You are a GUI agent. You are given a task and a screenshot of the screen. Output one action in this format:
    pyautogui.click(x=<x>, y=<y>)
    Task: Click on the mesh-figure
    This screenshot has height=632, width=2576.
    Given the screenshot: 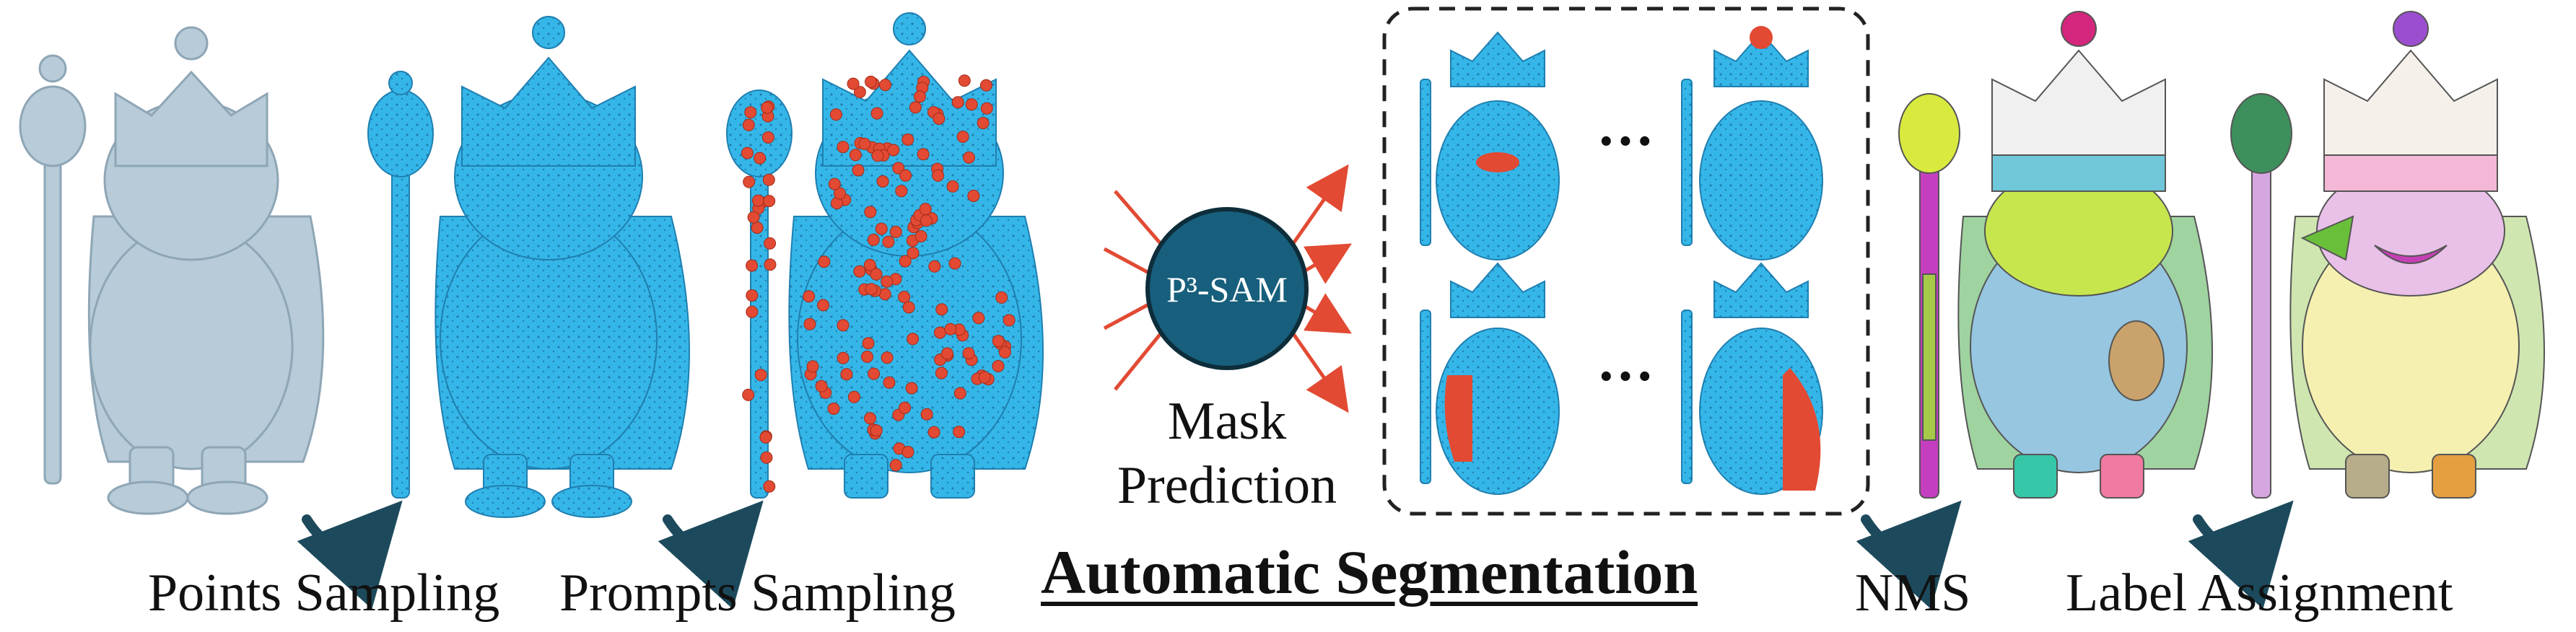 What is the action you would take?
    pyautogui.click(x=172, y=270)
    